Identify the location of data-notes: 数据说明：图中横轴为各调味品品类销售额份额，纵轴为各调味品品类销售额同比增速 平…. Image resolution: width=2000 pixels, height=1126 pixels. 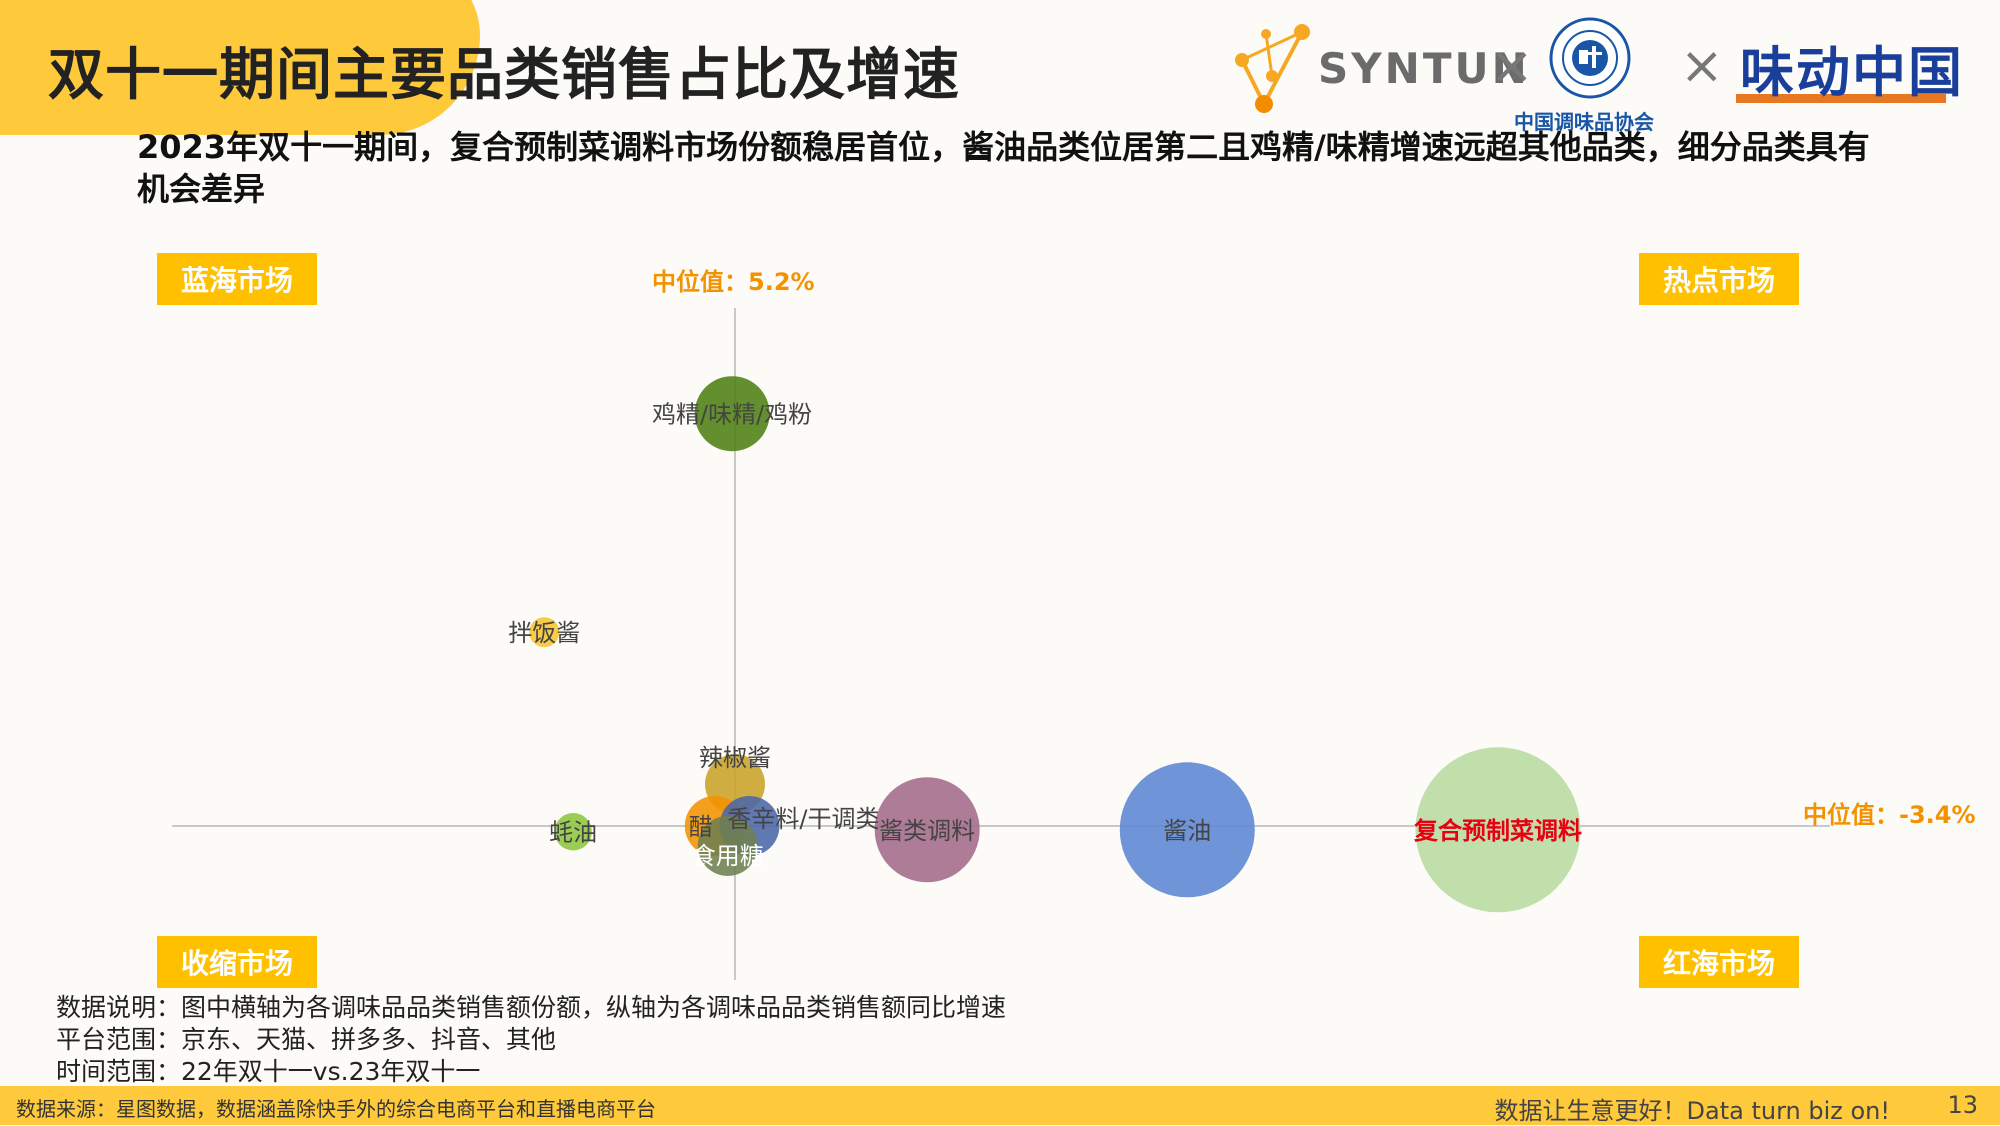
(531, 1040).